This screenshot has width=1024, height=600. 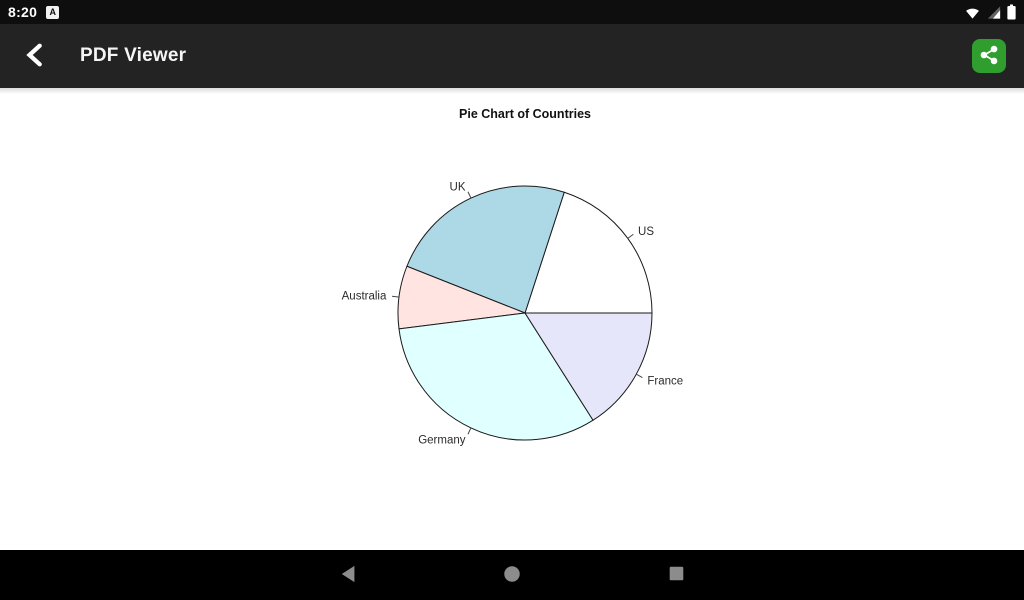 I want to click on wifi-icon, so click(x=972, y=12).